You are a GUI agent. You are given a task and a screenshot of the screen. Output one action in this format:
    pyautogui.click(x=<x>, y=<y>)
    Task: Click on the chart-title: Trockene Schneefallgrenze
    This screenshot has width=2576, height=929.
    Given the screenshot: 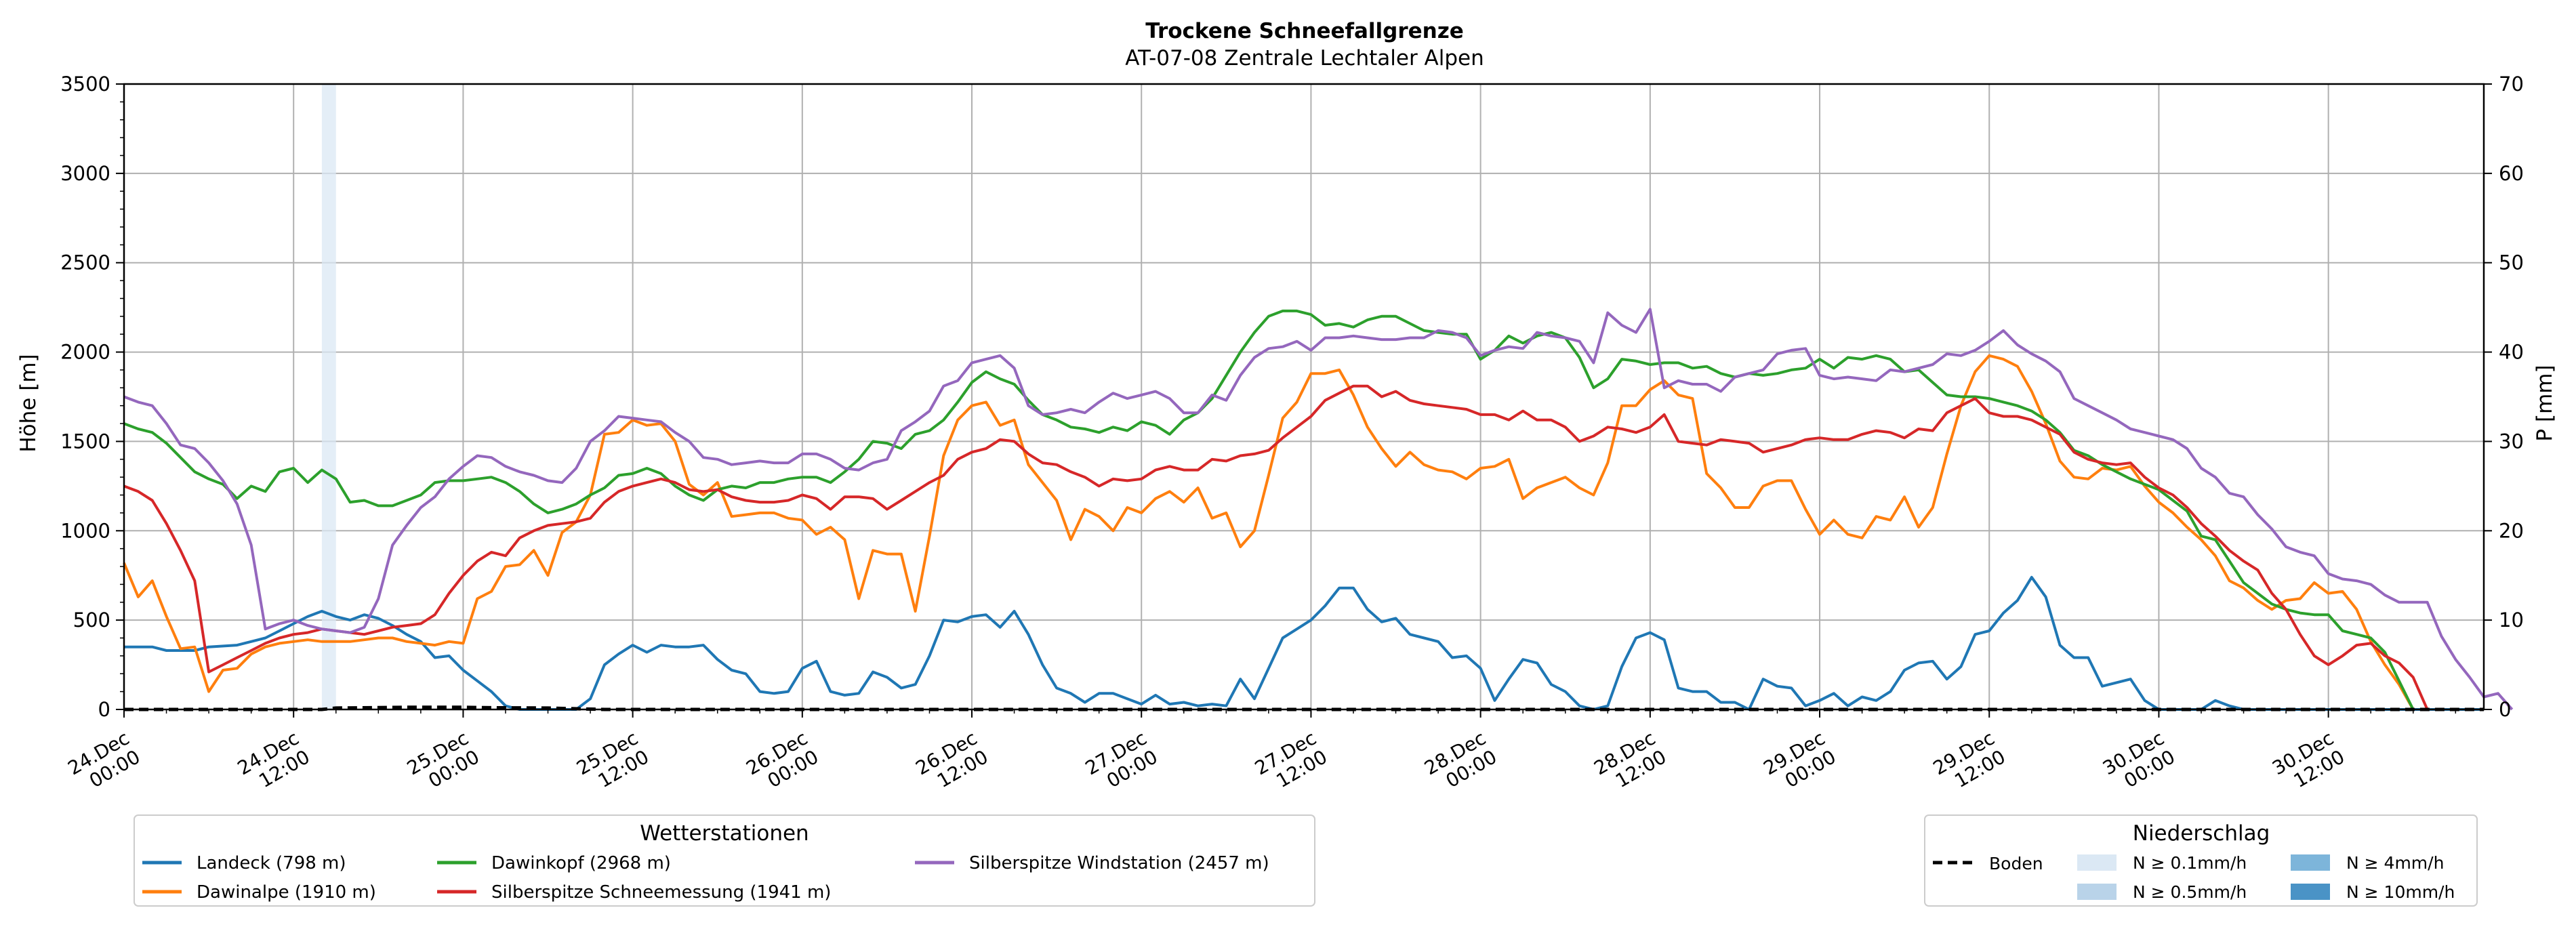 What is the action you would take?
    pyautogui.click(x=1305, y=31)
    